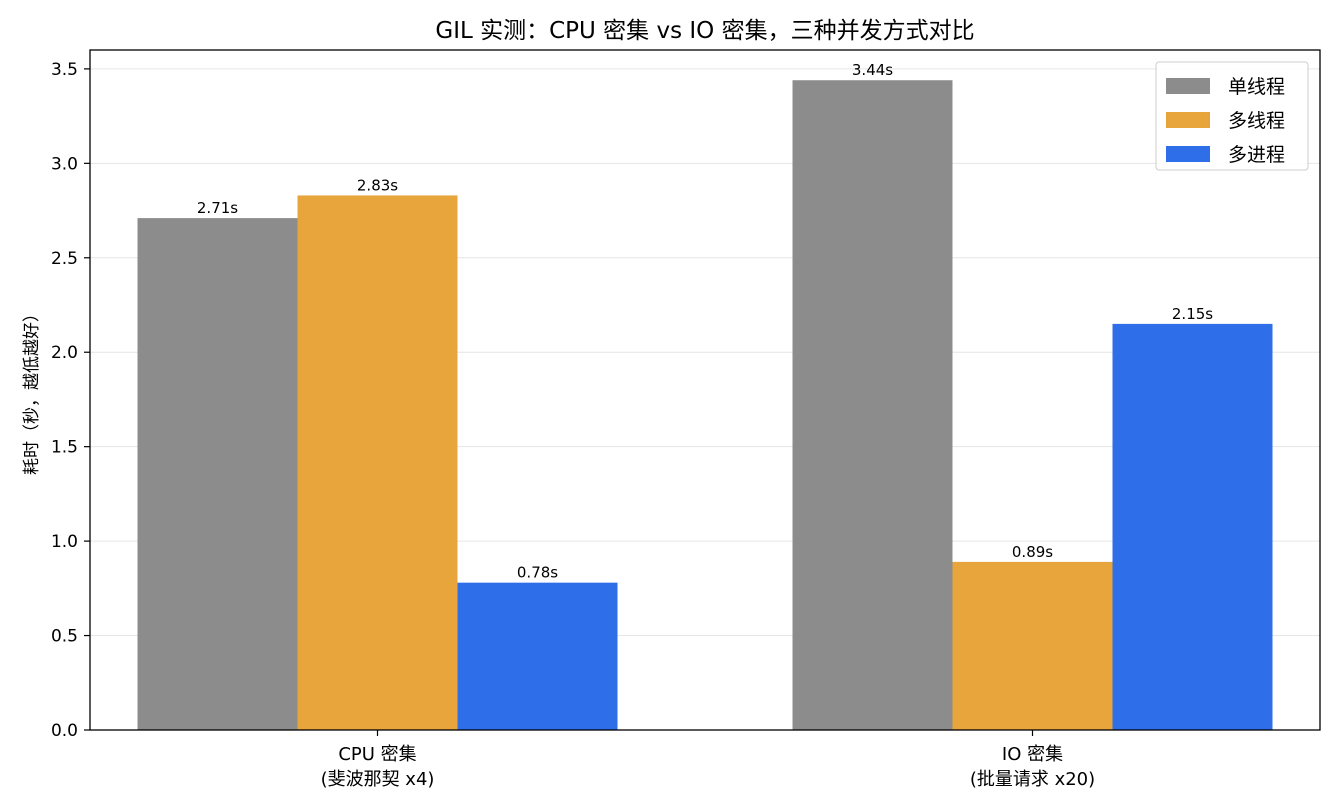  Describe the element at coordinates (64, 637) in the screenshot. I see `y-tick-label: 0.5` at that location.